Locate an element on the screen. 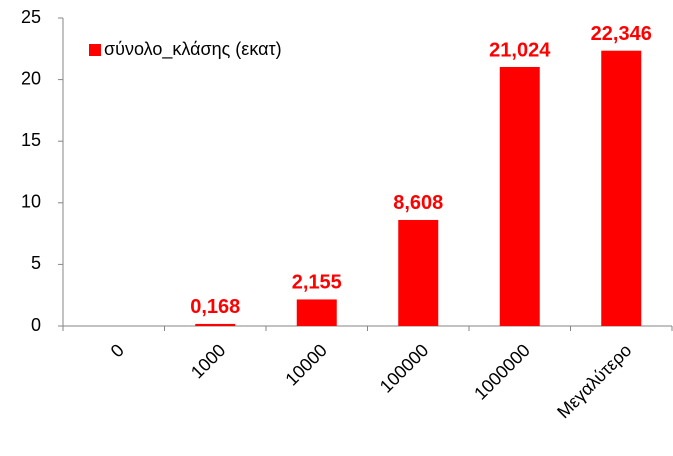  value-label: 2,155 is located at coordinates (317, 283).